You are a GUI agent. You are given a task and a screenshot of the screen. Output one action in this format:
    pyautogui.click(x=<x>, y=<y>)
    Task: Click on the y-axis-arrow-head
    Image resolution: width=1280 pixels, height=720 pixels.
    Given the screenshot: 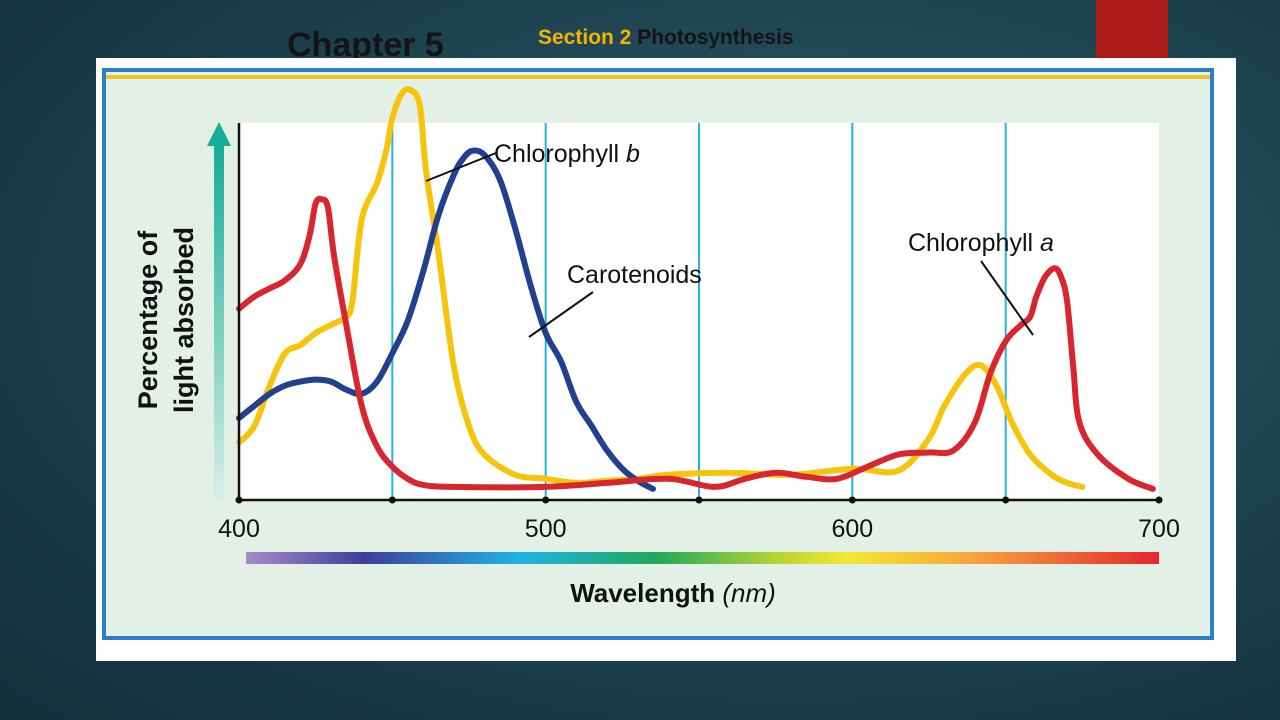 What is the action you would take?
    pyautogui.click(x=219, y=134)
    